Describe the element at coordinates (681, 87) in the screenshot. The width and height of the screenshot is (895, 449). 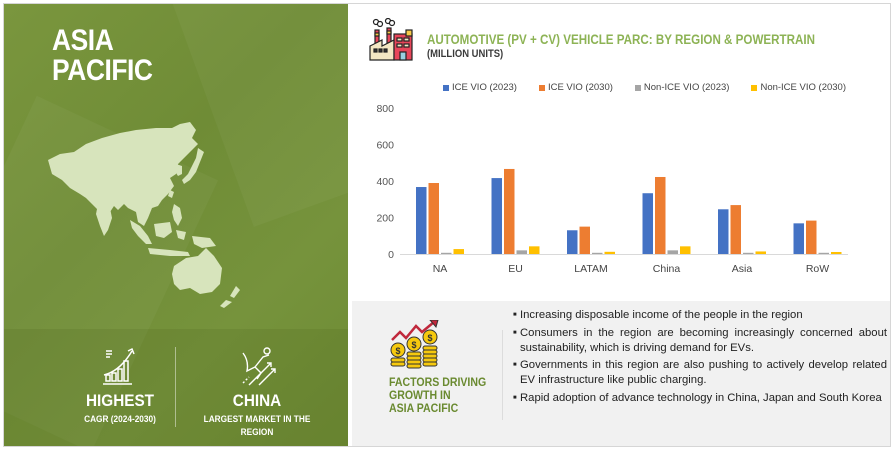
I see `legend-item: Non-ICE VIO (2023)` at that location.